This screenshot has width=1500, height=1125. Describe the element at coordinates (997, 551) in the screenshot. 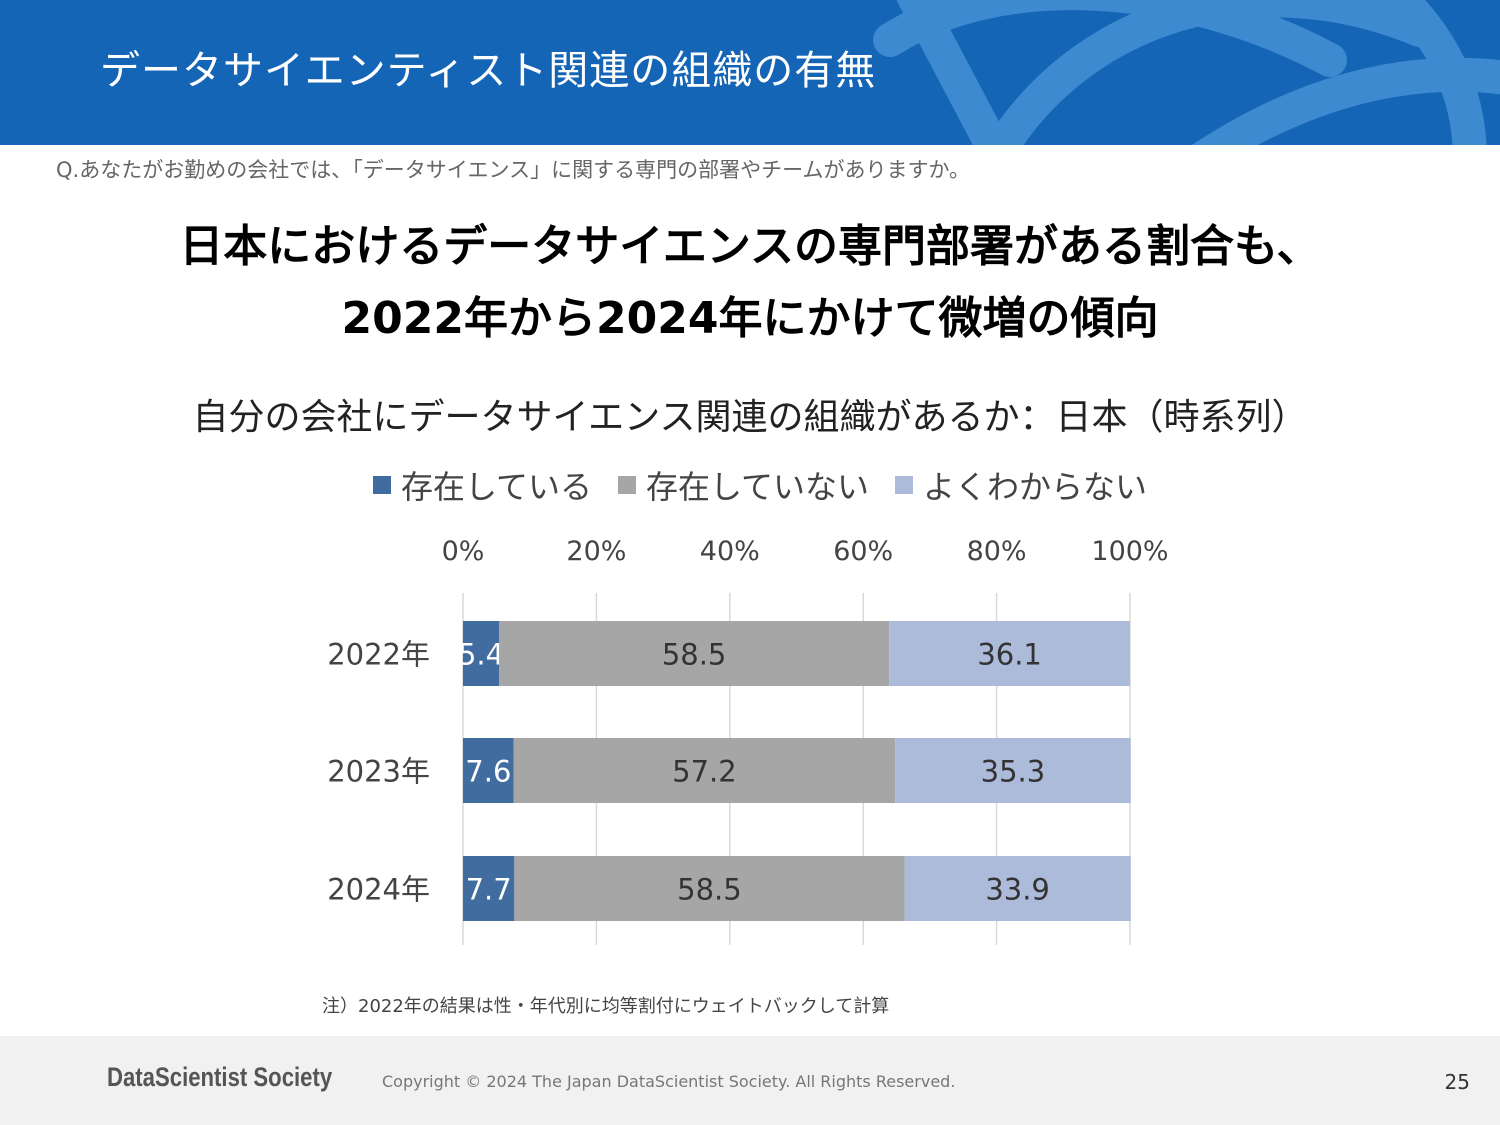

I see `x-tick-label: 80%` at that location.